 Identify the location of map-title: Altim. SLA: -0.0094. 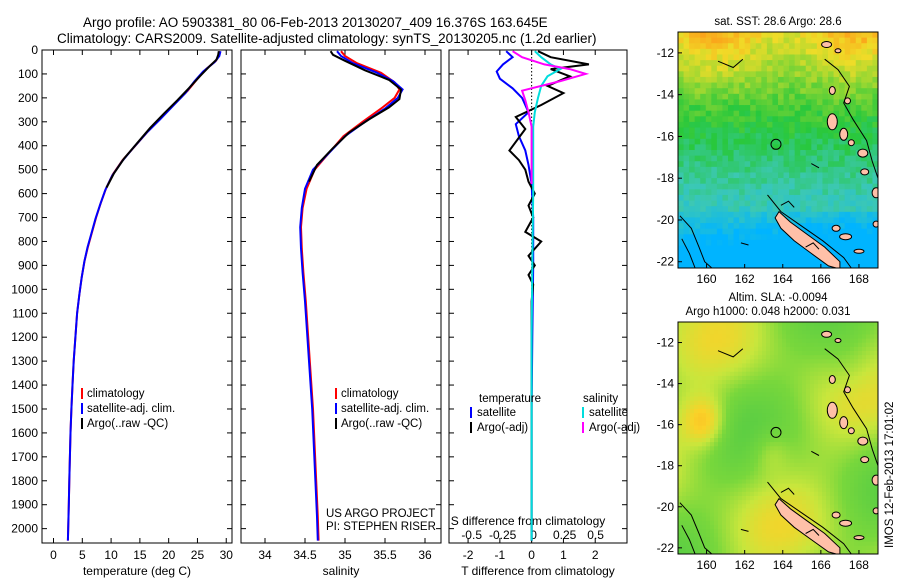
(778, 298).